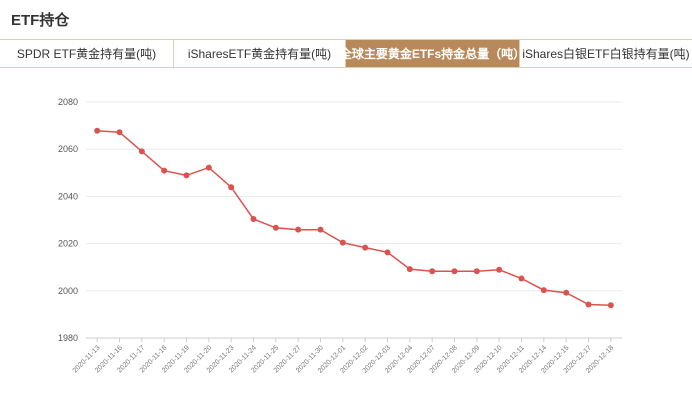  Describe the element at coordinates (606, 54) in the screenshot. I see `tab-ishares-silver: iShares白银ETF白银持有量(吨)` at that location.